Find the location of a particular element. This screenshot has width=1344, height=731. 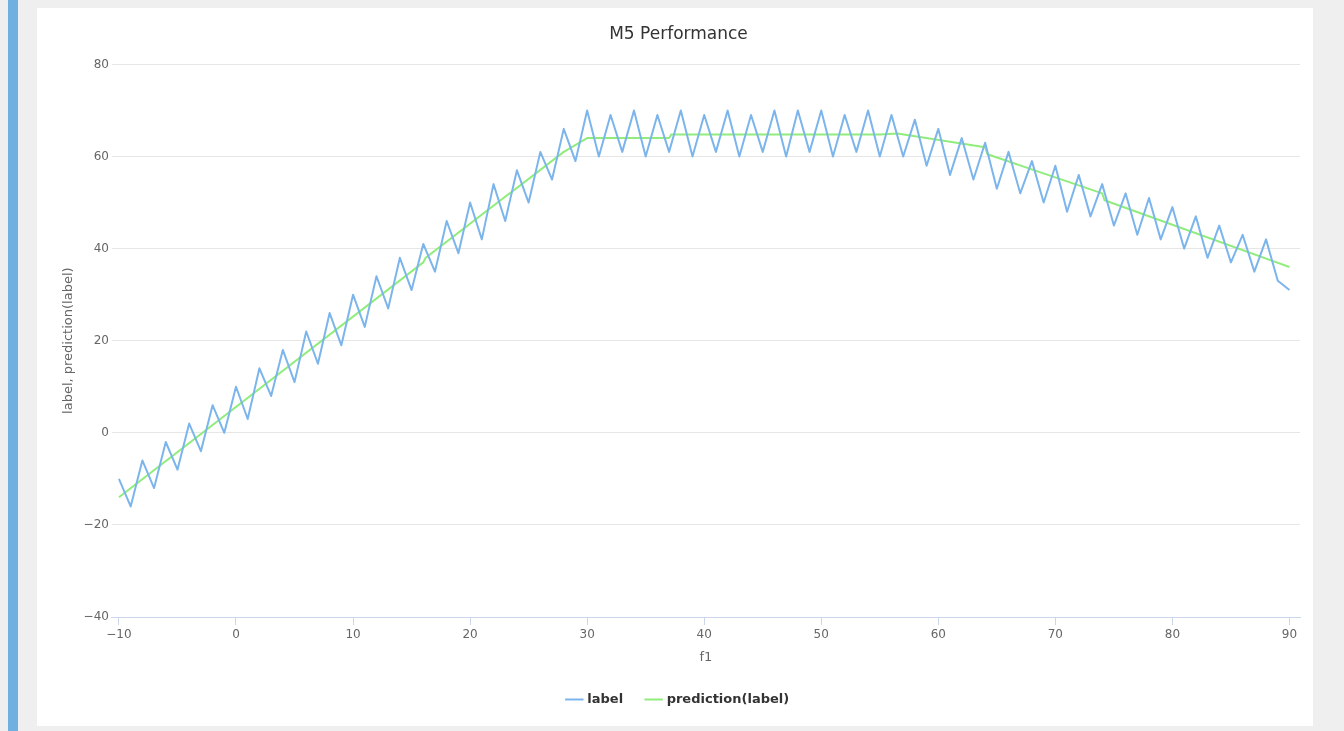

y-tick-label: 0 is located at coordinates (105, 431).